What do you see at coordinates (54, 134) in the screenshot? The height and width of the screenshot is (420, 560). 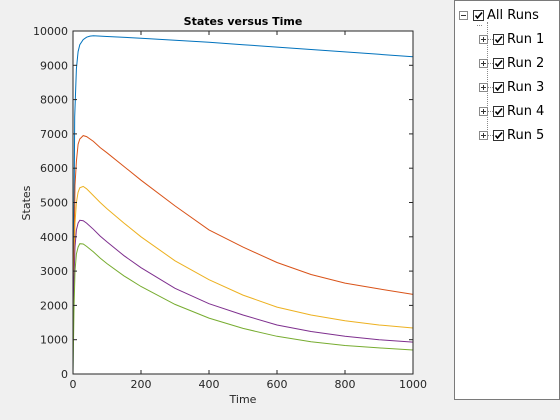 I see `y-tick-label: 7000` at bounding box center [54, 134].